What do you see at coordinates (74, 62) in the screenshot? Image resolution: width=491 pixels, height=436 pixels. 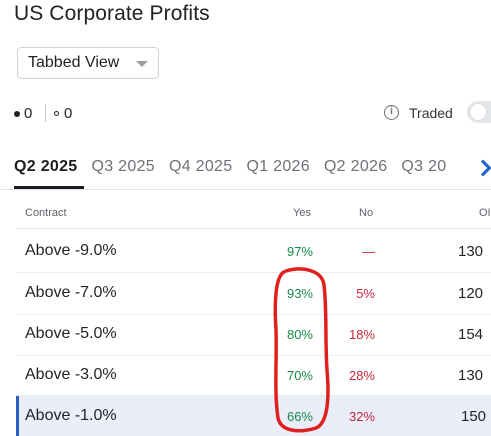 I see `view-select-value: Tabbed View` at bounding box center [74, 62].